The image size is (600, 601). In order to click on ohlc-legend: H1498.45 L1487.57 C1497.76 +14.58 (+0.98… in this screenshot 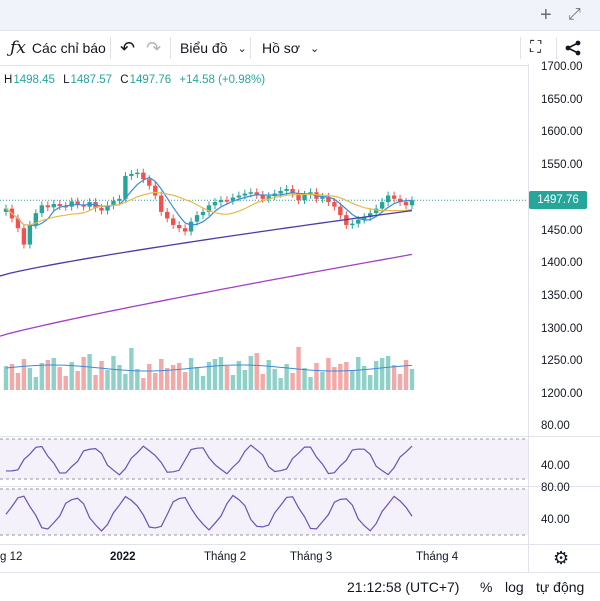, I will do `click(137, 80)`.